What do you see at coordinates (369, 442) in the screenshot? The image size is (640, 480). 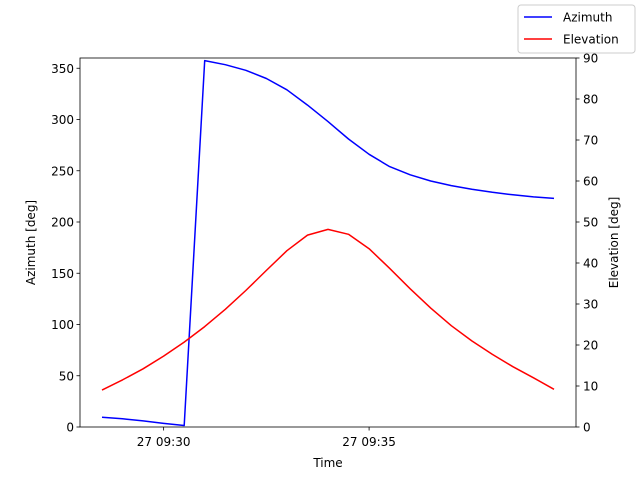 I see `x-tick-label: 27 09:35` at bounding box center [369, 442].